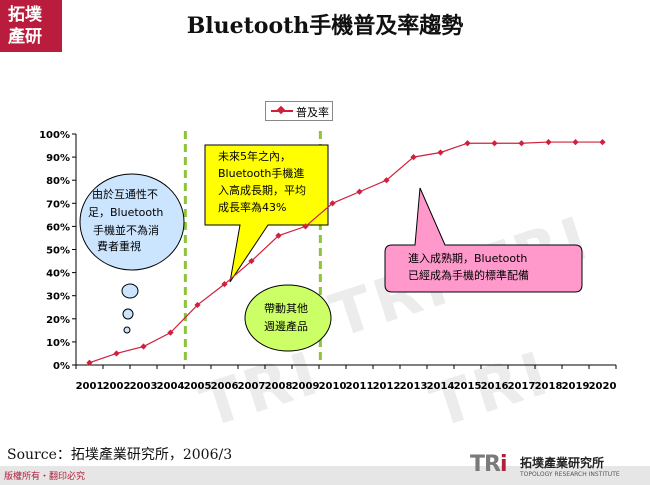 The height and width of the screenshot is (485, 650). Describe the element at coordinates (562, 463) in the screenshot. I see `brand-name: 拓墣產業研究所` at that location.